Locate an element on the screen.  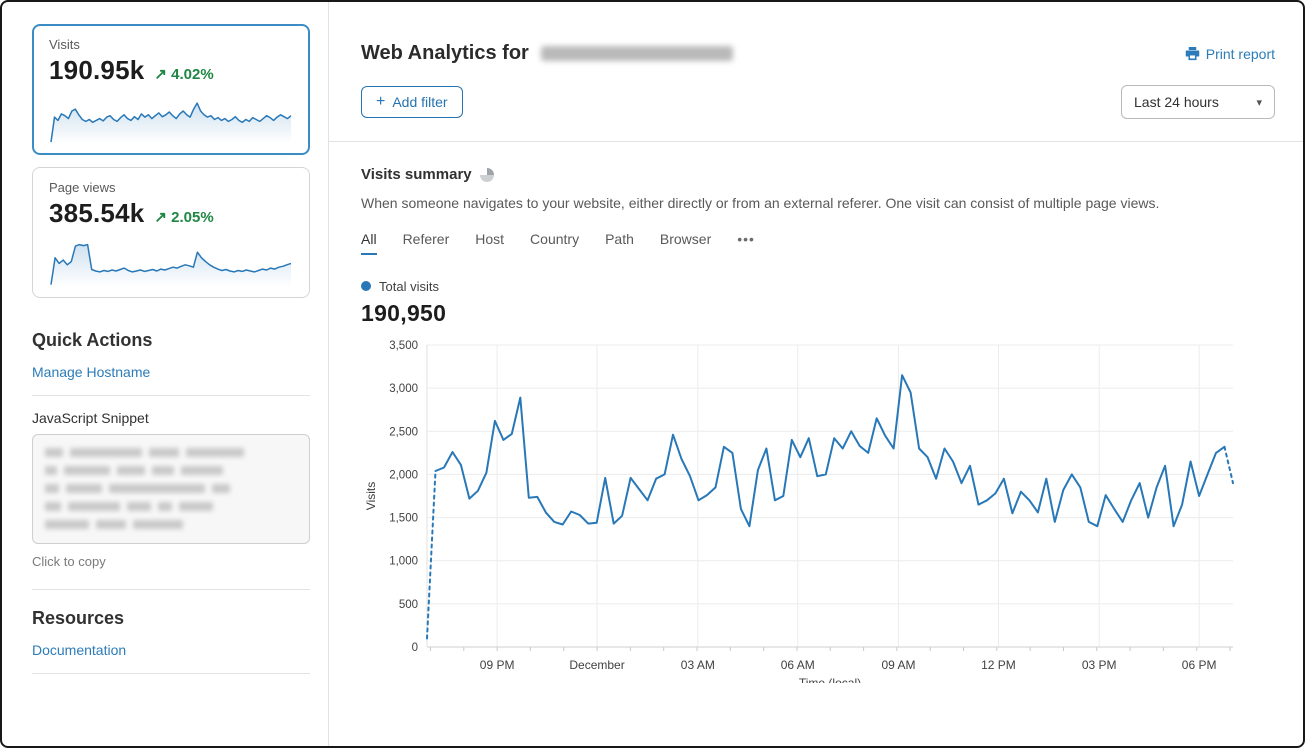
svg-text: 03 AM is located at coordinates (698, 665).